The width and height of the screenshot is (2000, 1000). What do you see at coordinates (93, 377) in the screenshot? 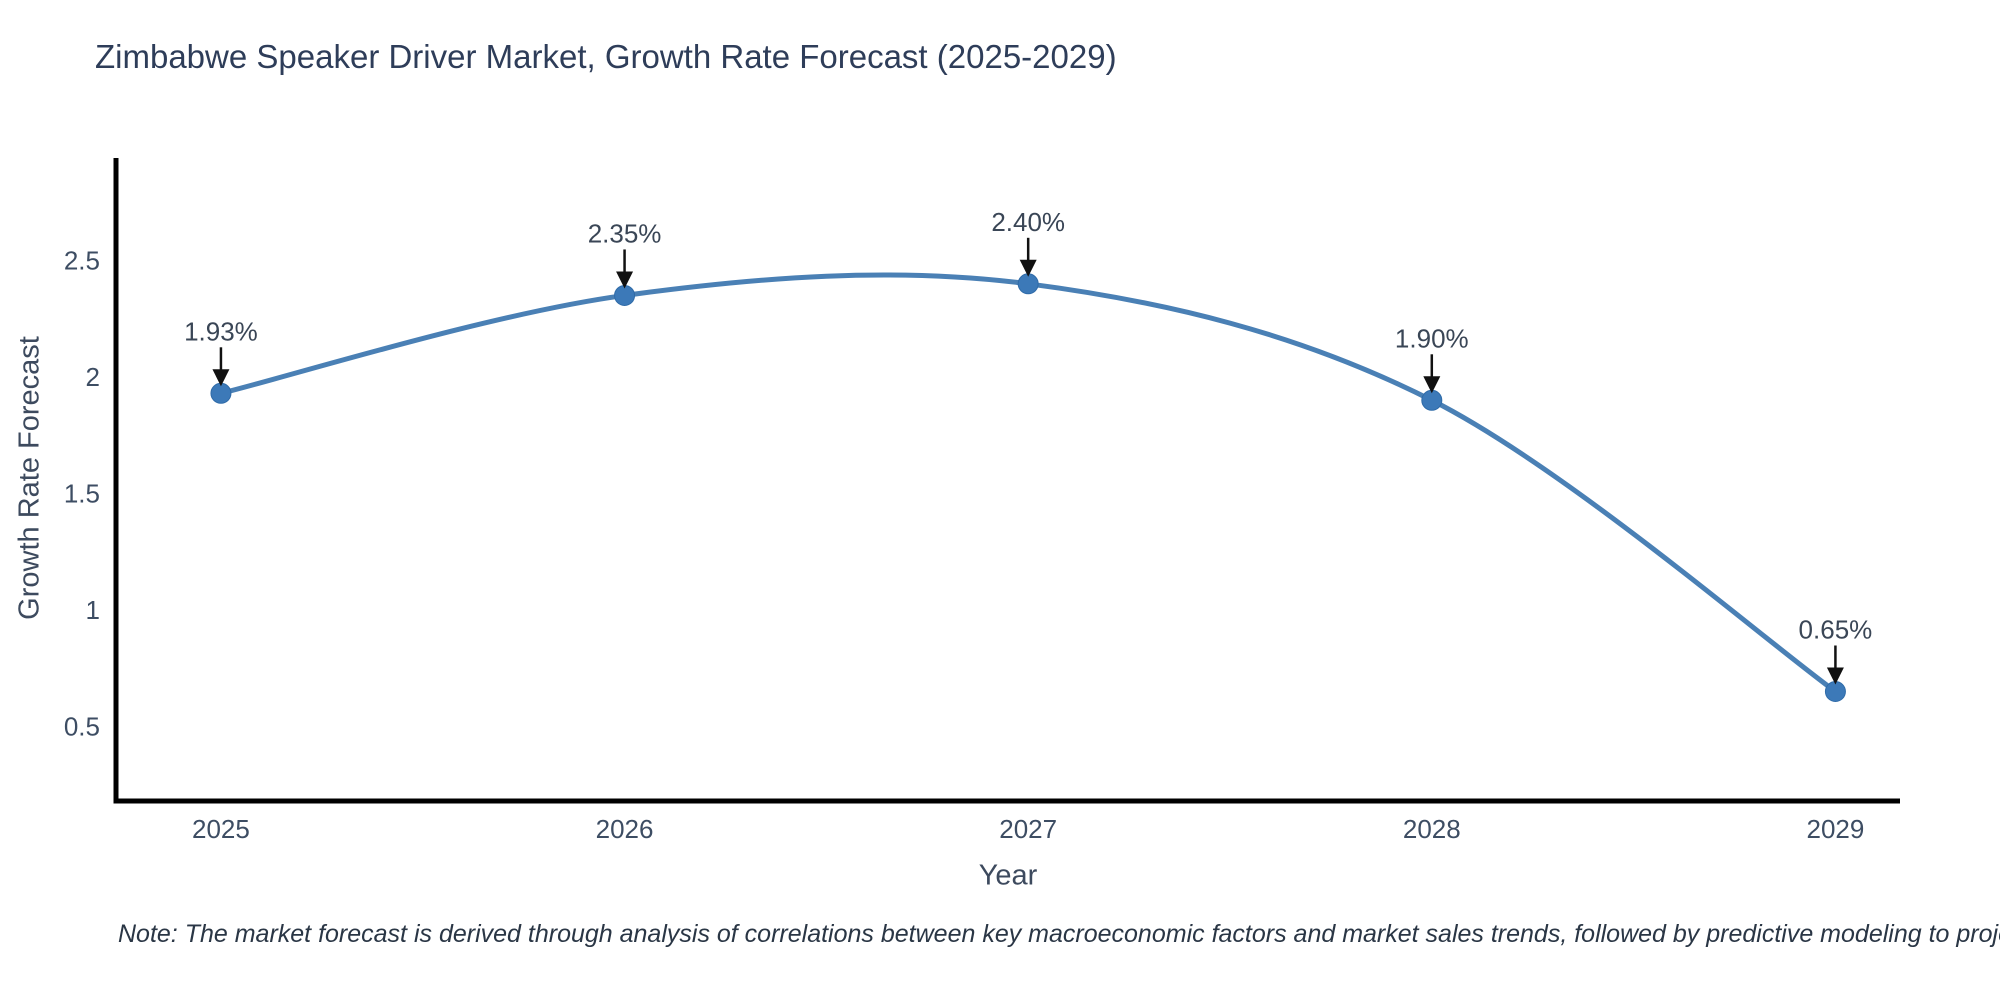
I see `y-tick-label: 2` at bounding box center [93, 377].